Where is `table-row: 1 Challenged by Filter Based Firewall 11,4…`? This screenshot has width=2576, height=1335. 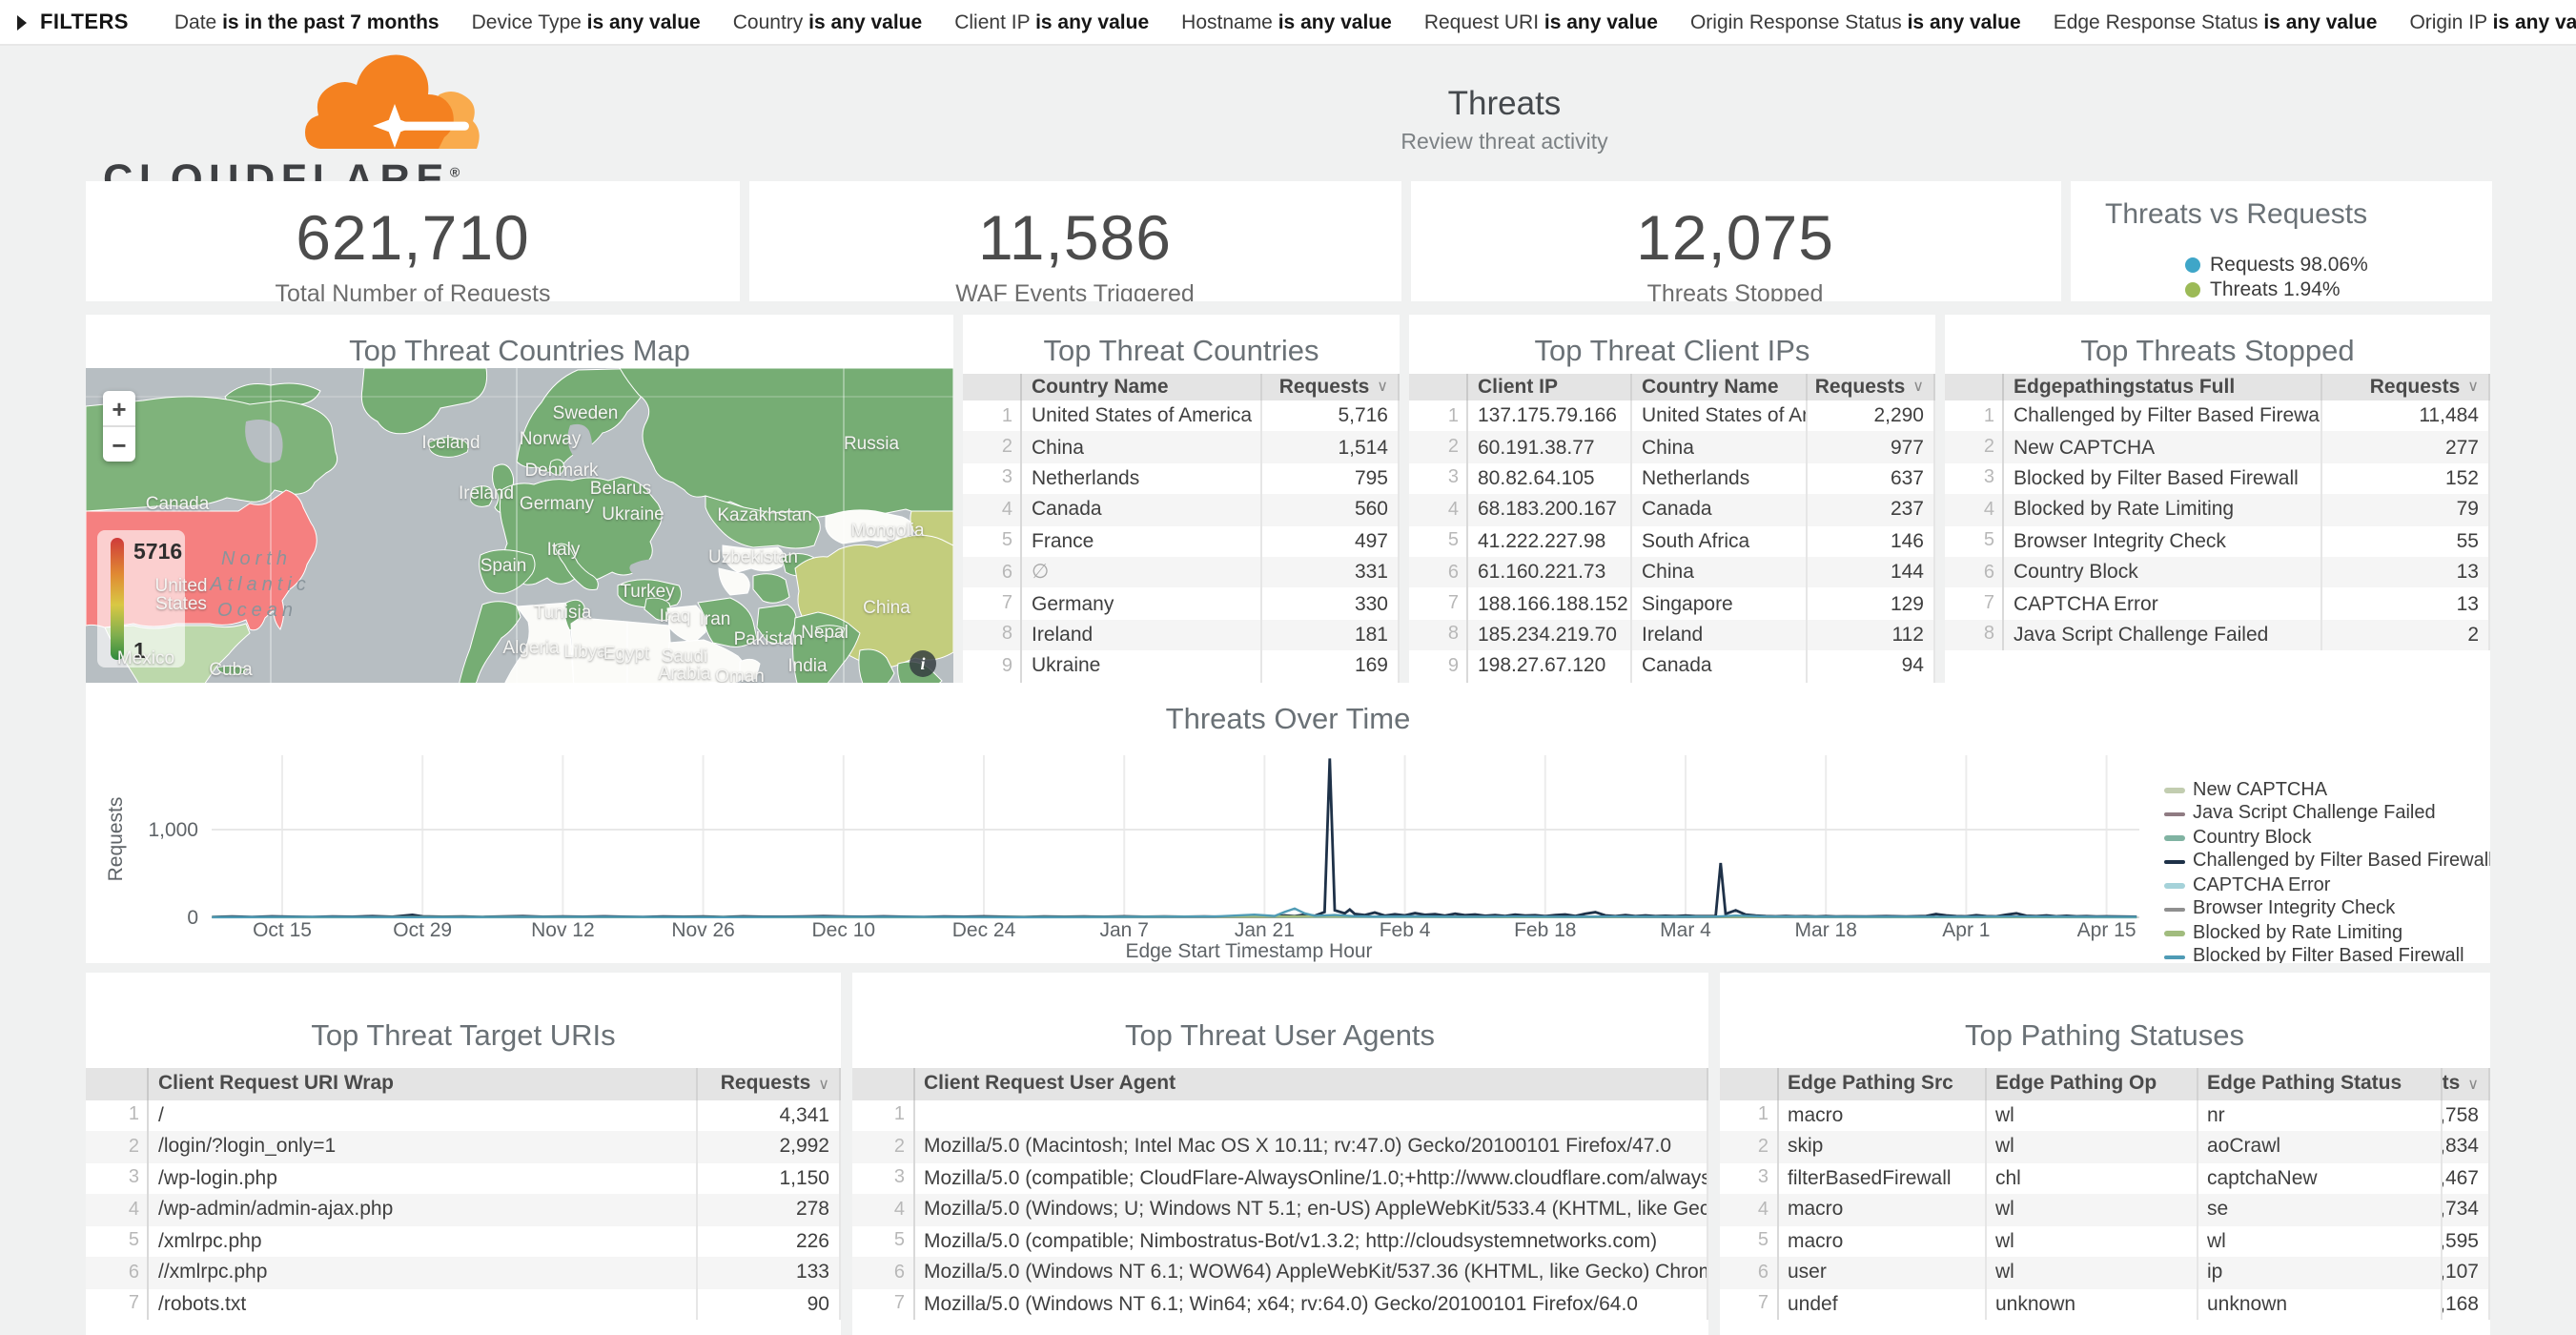 table-row: 1 Challenged by Filter Based Firewall 11,4… is located at coordinates (2217, 416).